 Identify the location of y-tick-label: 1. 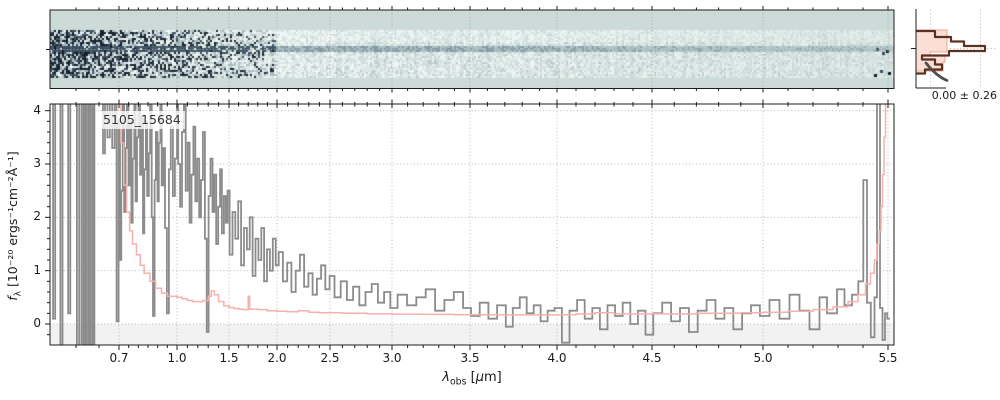
(37, 269).